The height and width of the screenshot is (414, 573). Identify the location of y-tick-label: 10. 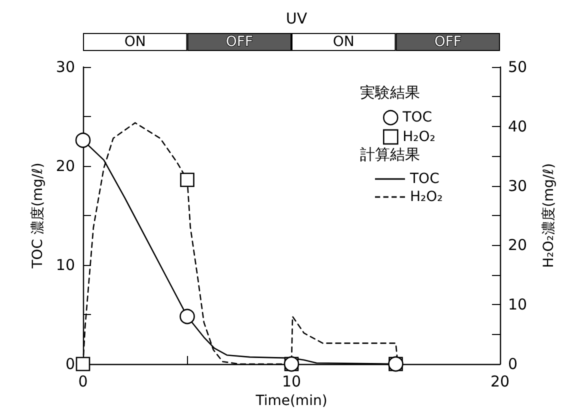
(65, 265).